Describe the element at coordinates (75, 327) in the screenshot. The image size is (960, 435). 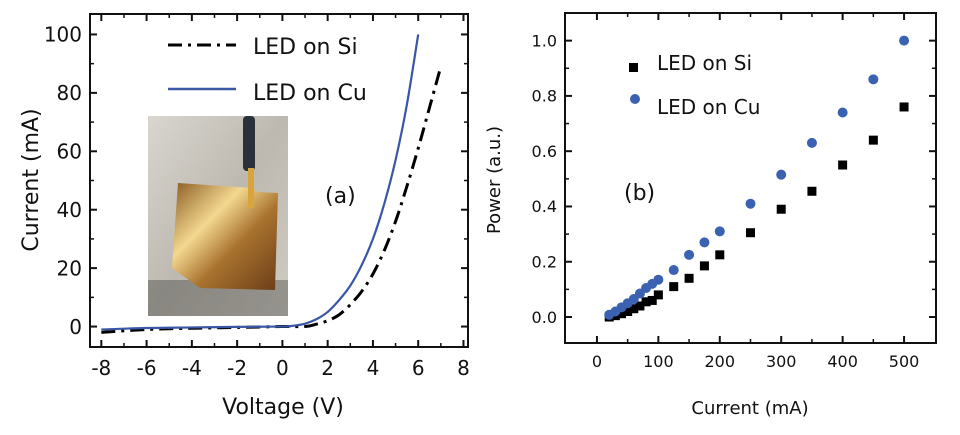
I see `y-tick-label: 0` at that location.